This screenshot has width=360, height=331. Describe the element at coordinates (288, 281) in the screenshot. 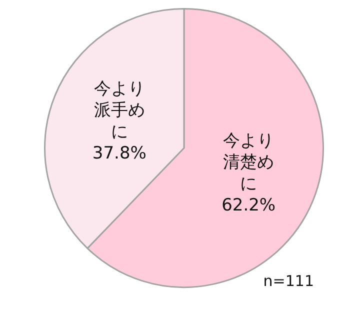

I see `text: n=111` at that location.